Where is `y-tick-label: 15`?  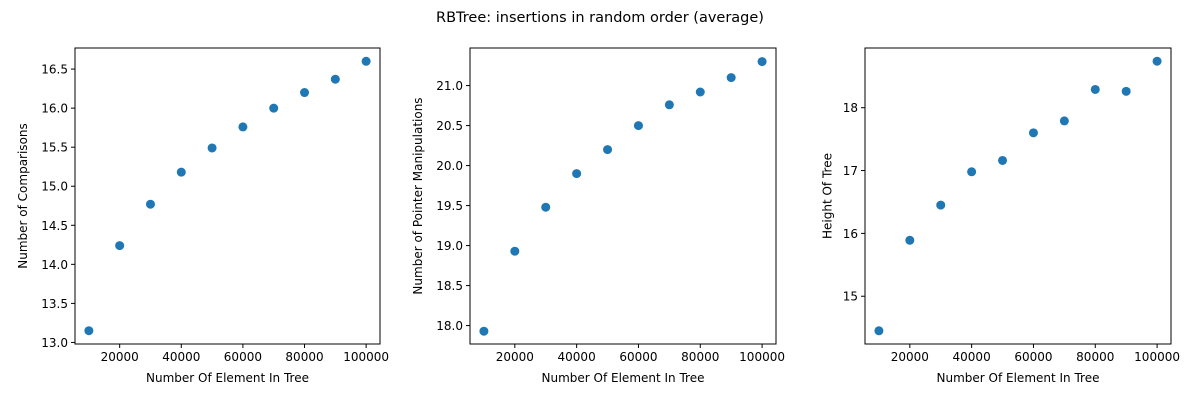 y-tick-label: 15 is located at coordinates (850, 297).